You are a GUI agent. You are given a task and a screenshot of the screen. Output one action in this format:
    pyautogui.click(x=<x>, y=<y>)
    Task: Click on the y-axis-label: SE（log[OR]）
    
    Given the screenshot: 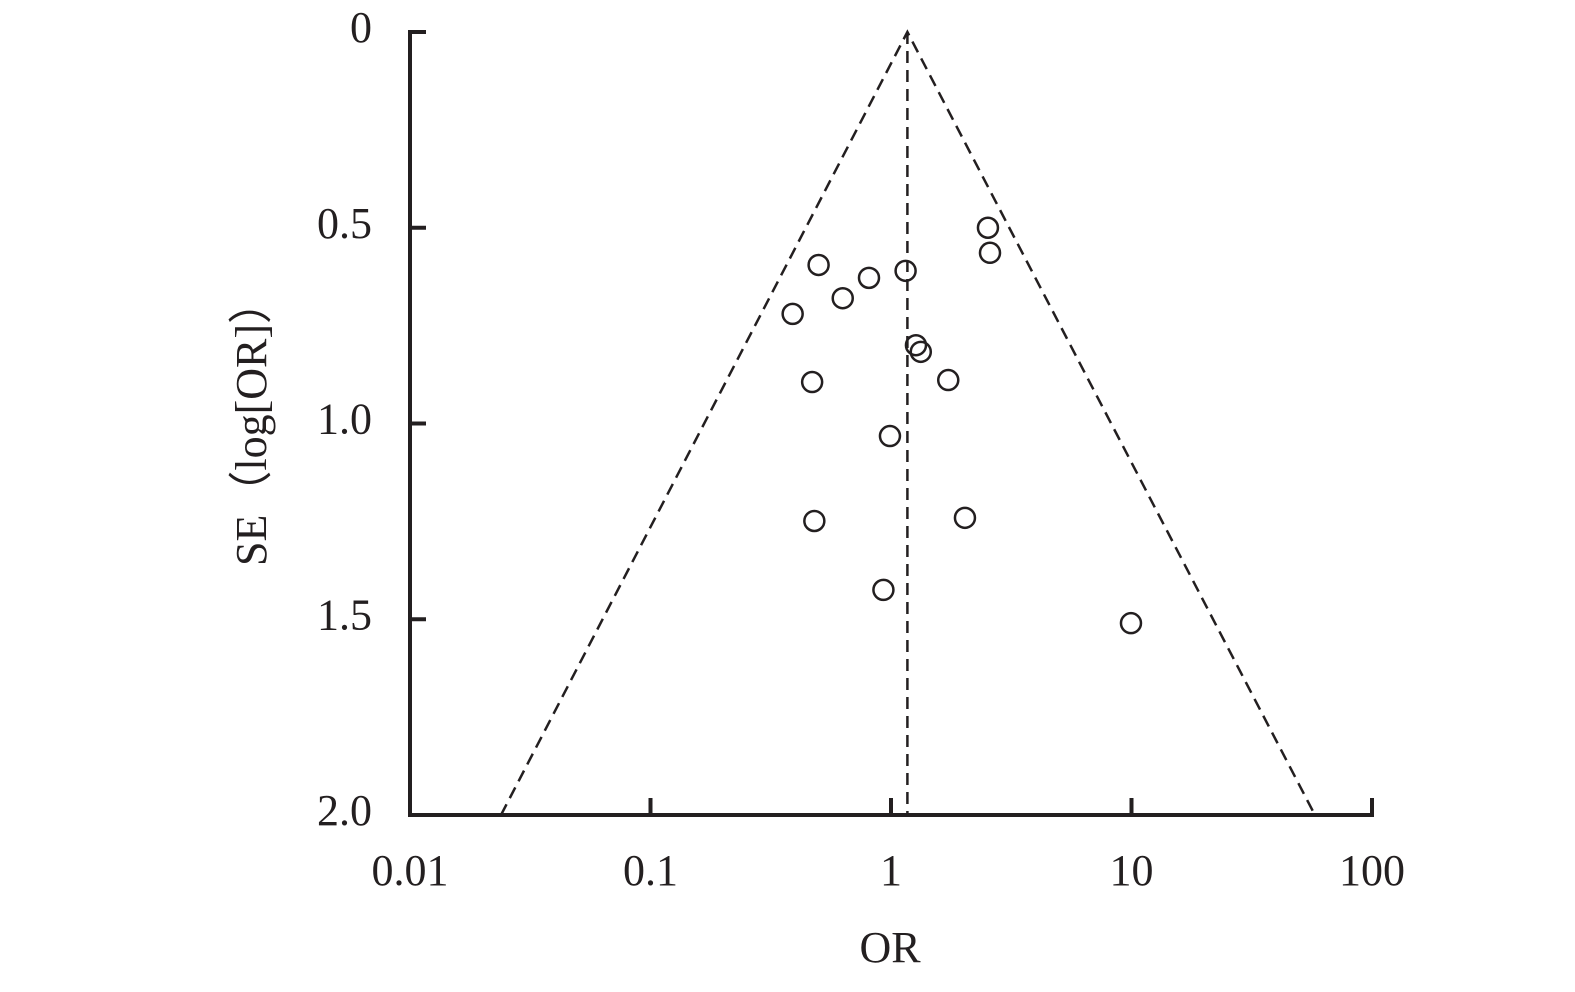 What is the action you would take?
    pyautogui.click(x=251, y=423)
    